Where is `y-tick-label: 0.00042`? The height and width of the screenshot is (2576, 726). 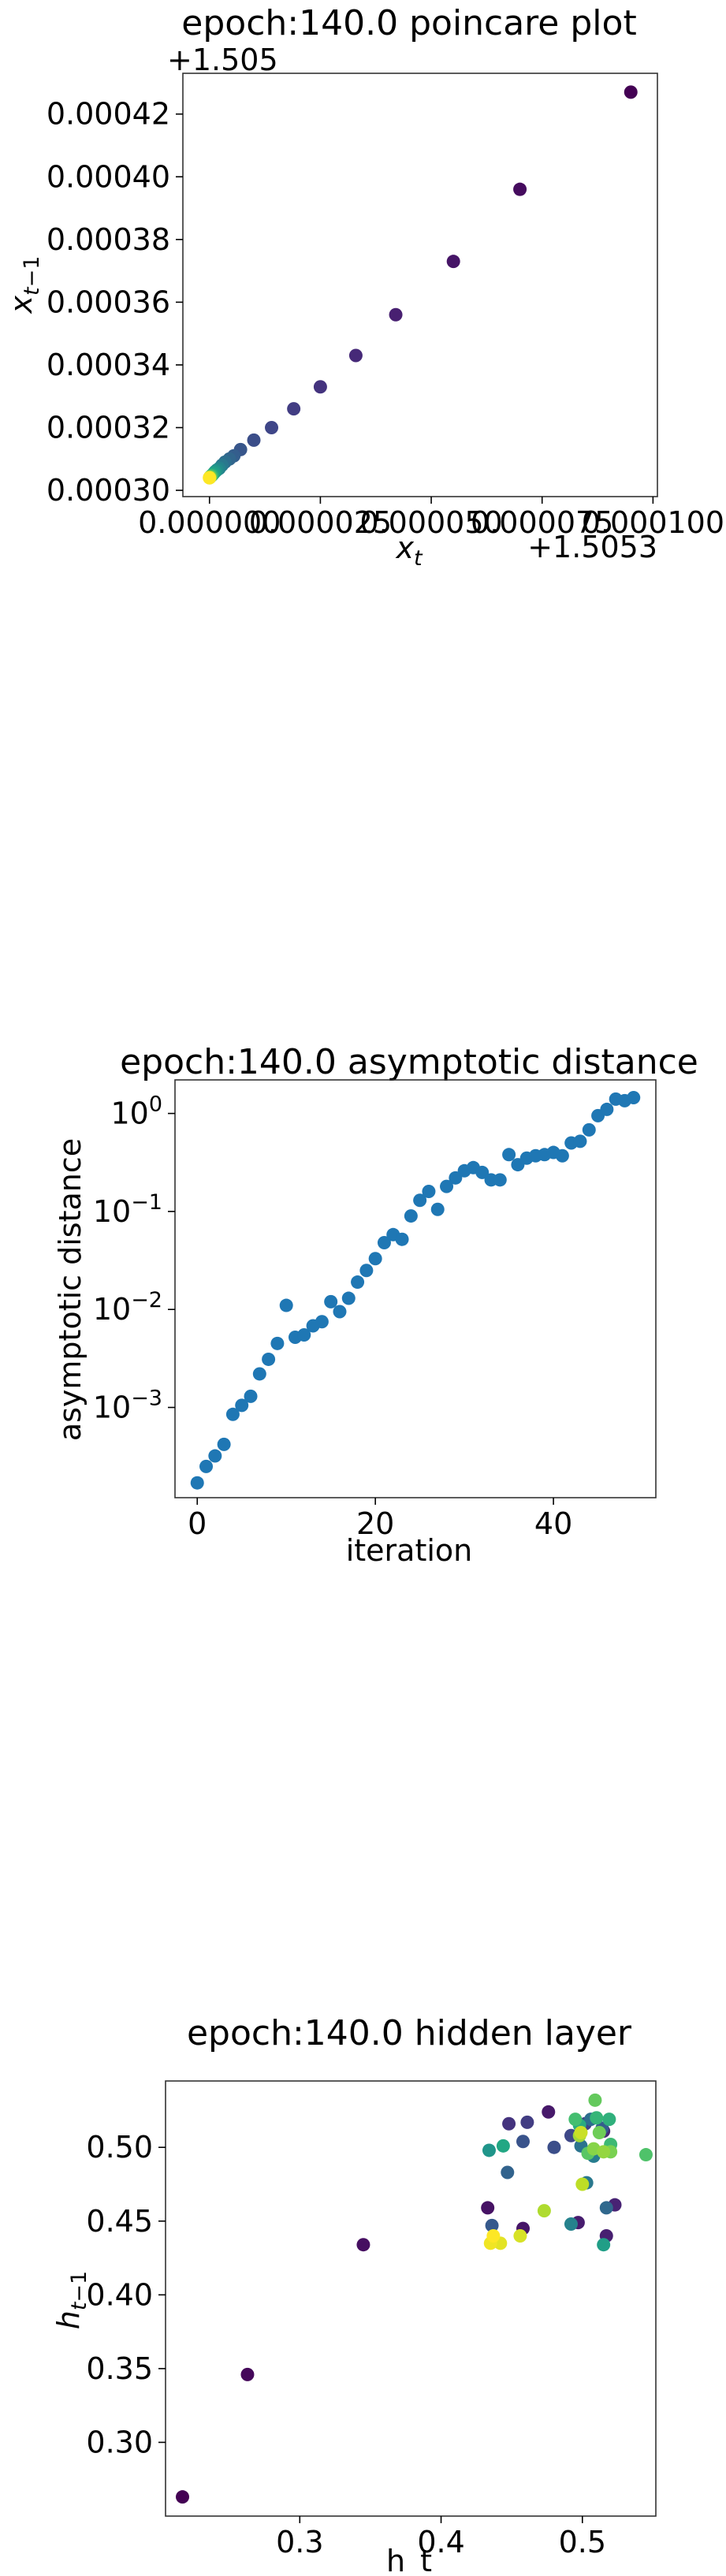 y-tick-label: 0.00042 is located at coordinates (109, 114).